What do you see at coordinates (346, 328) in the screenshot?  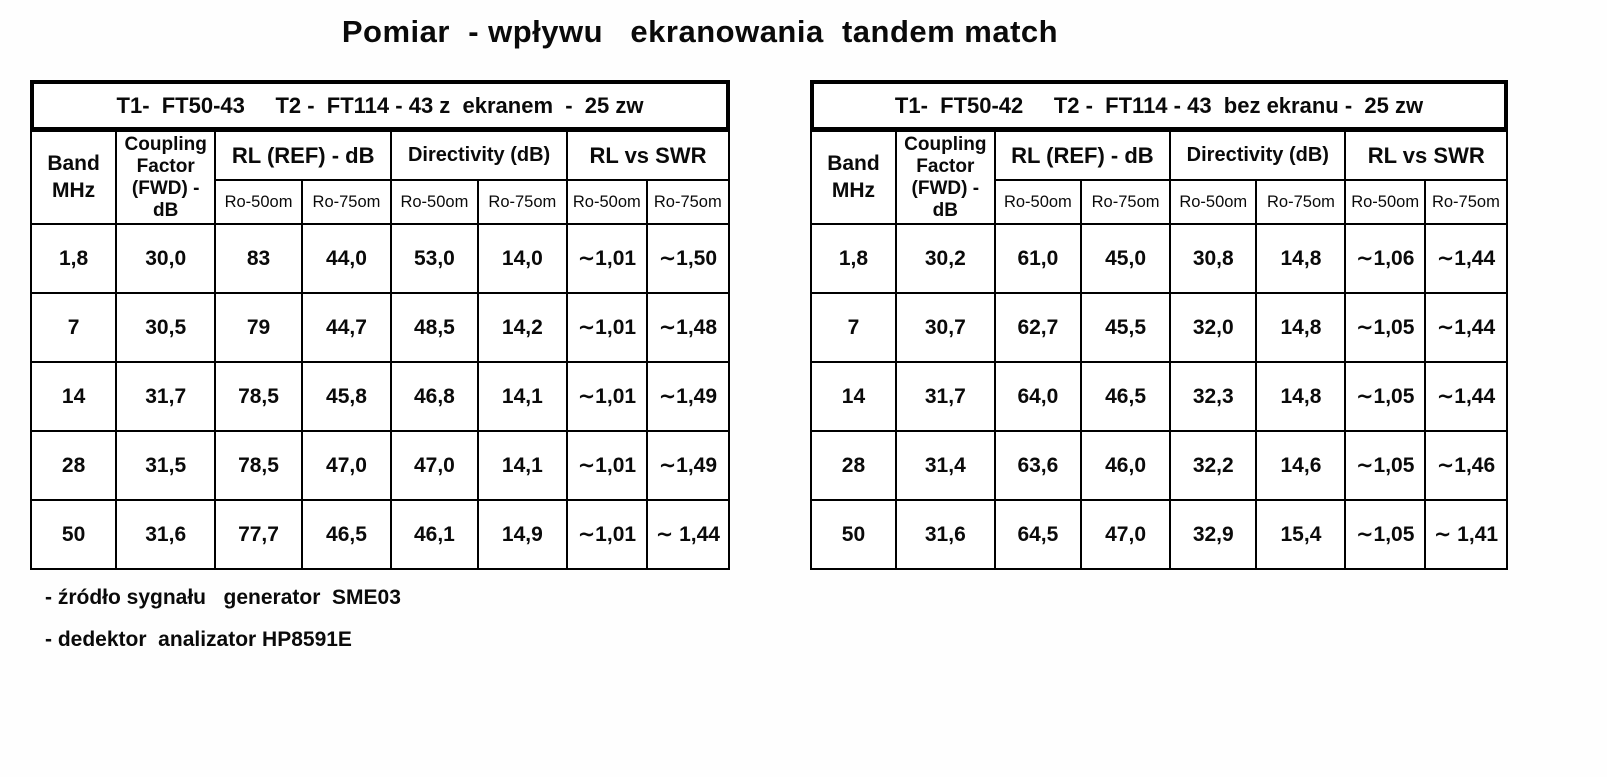 I see `table-cell: 44,7` at bounding box center [346, 328].